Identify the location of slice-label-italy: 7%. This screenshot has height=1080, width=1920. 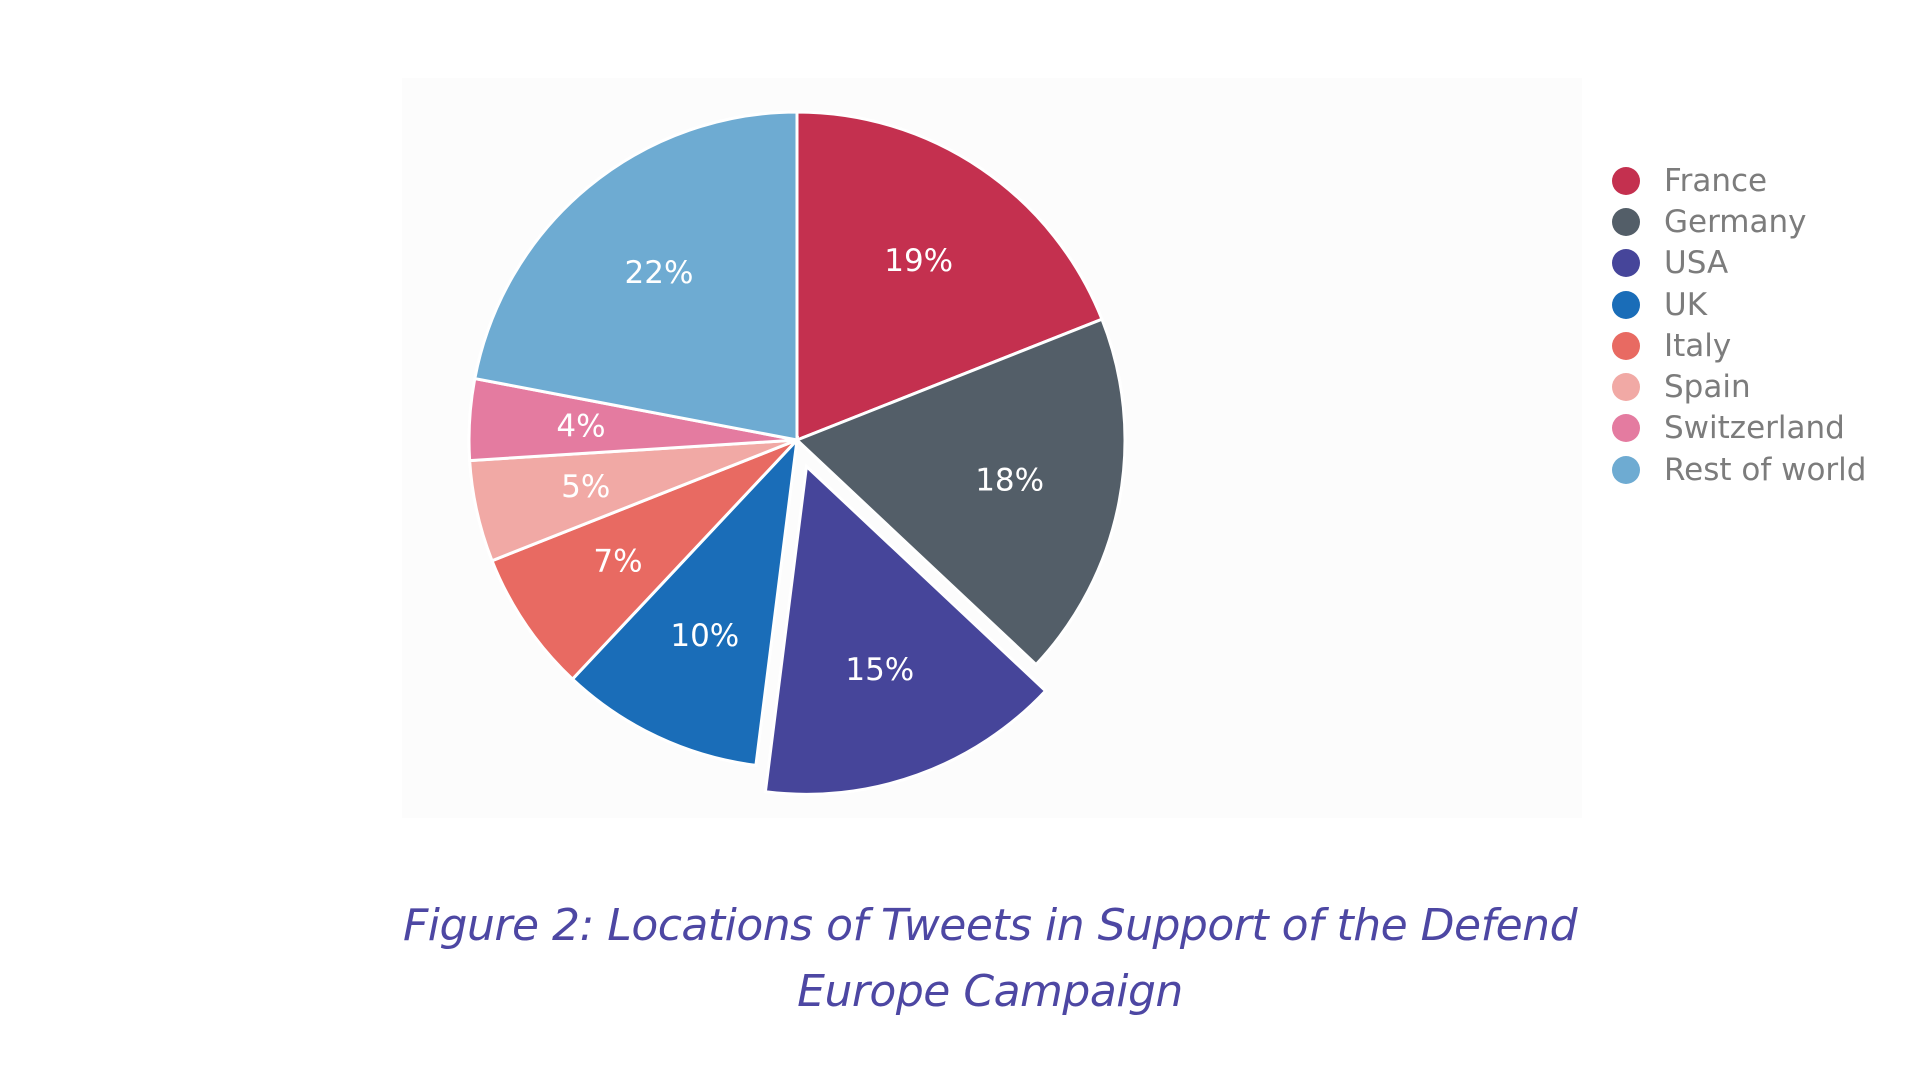
(617, 562).